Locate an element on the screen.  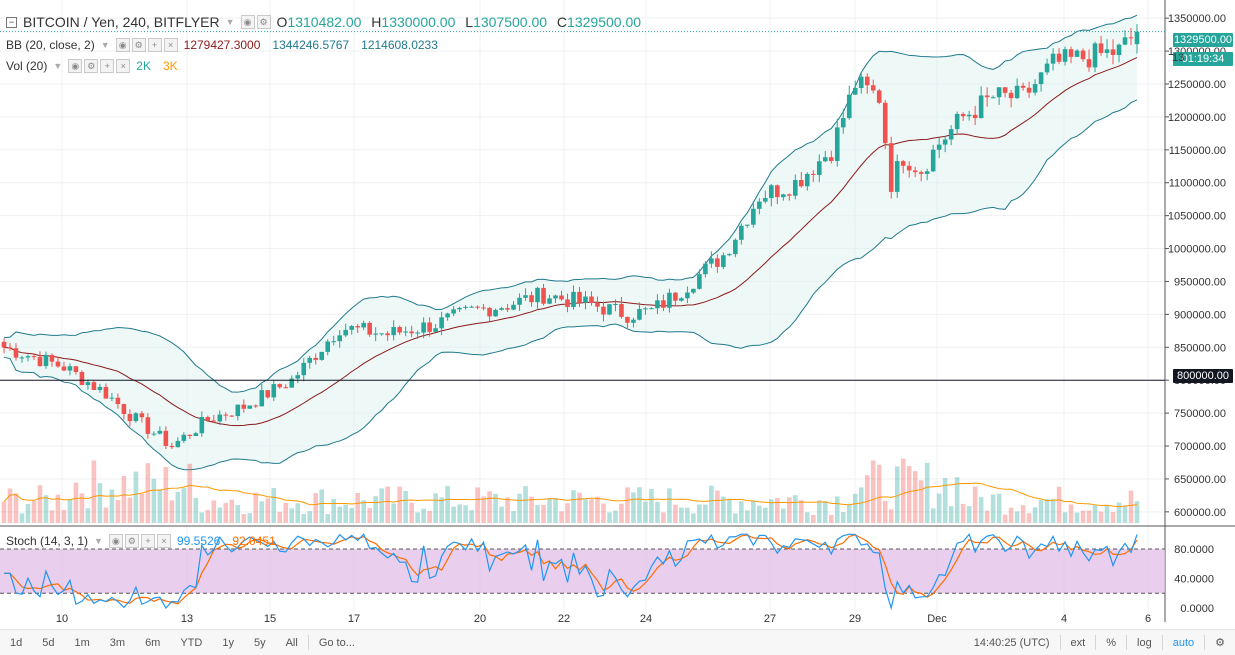
range-1m: 1m is located at coordinates (82, 642).